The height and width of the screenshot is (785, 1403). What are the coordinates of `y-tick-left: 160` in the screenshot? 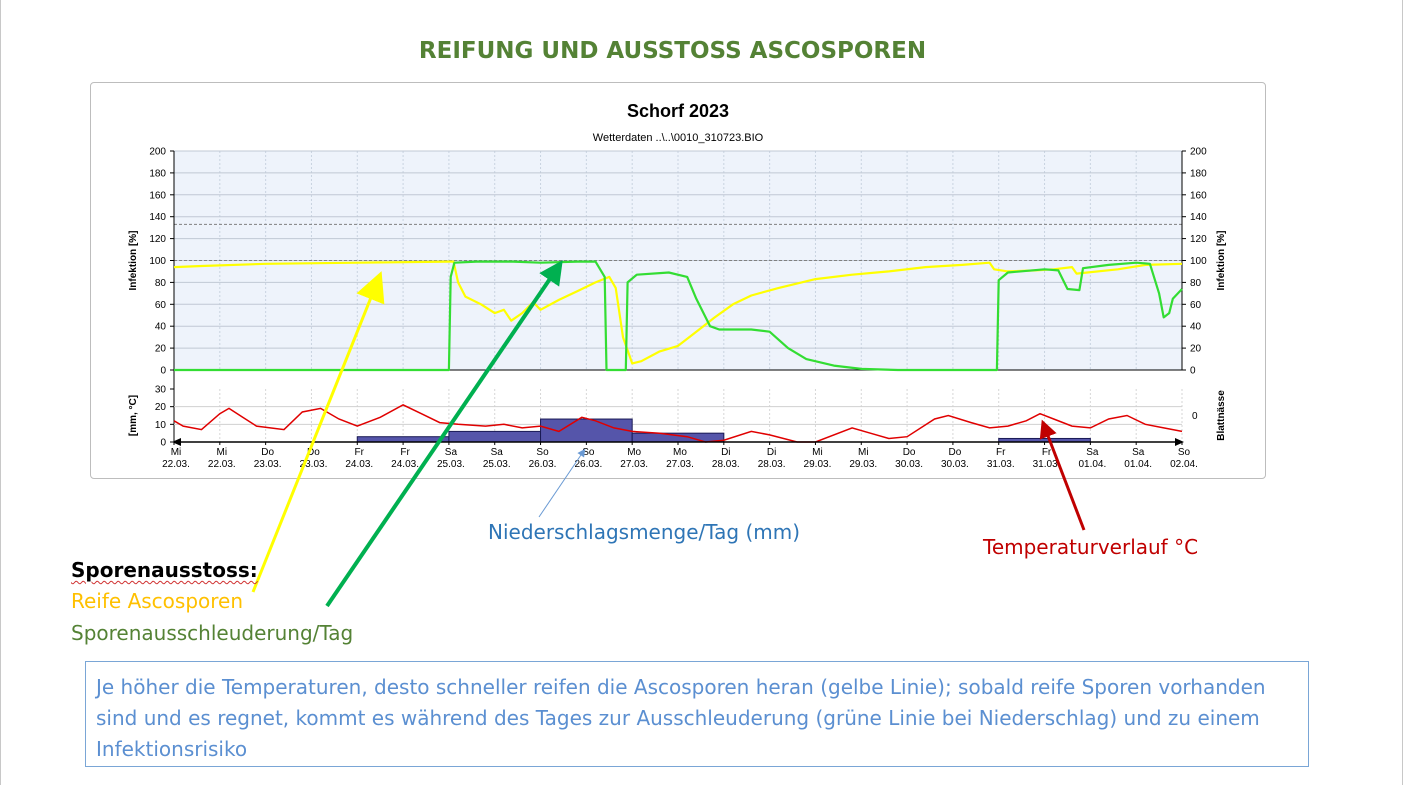 It's located at (157, 195).